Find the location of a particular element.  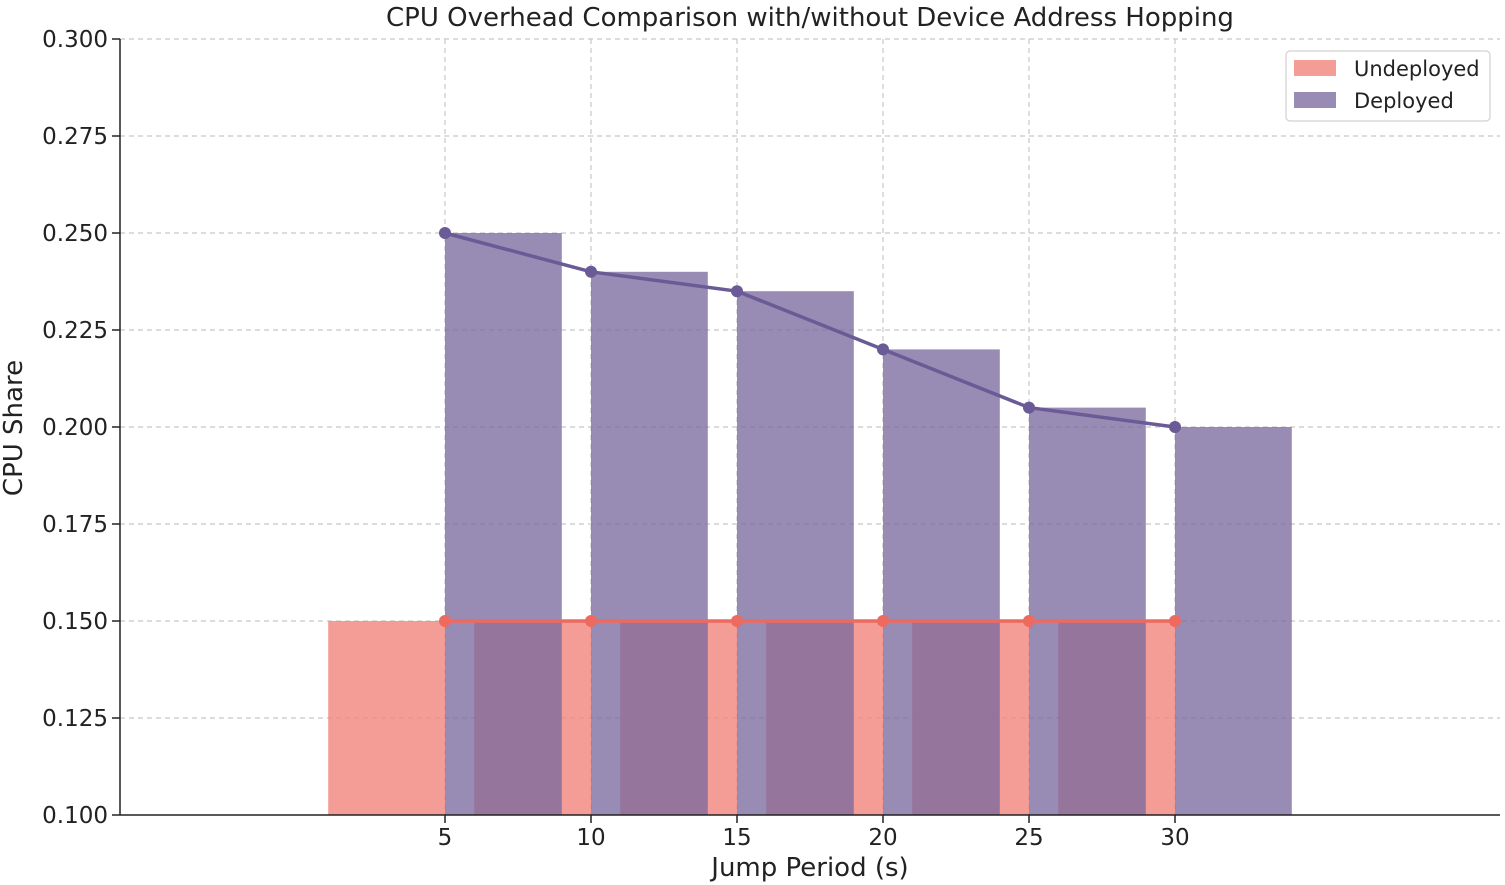

y-tick-label: 0.150 is located at coordinates (75, 622).